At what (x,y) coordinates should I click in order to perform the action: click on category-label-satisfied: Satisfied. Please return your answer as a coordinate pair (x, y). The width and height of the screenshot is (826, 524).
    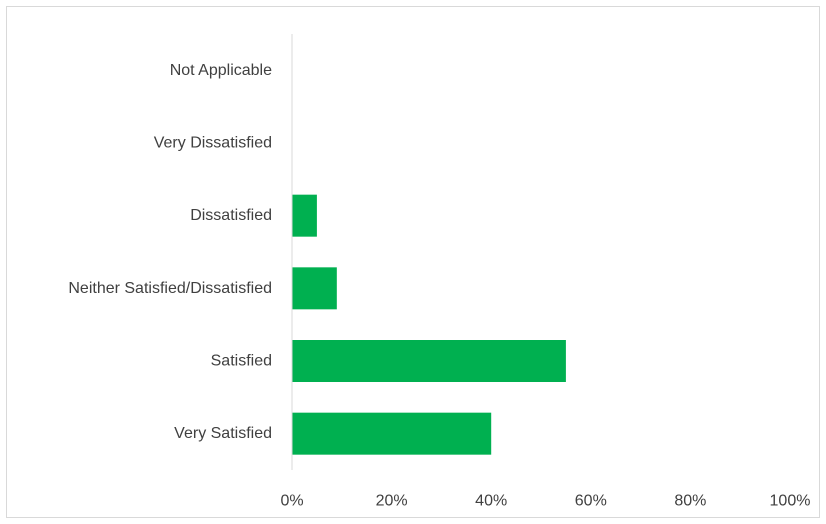
    Looking at the image, I should click on (241, 361).